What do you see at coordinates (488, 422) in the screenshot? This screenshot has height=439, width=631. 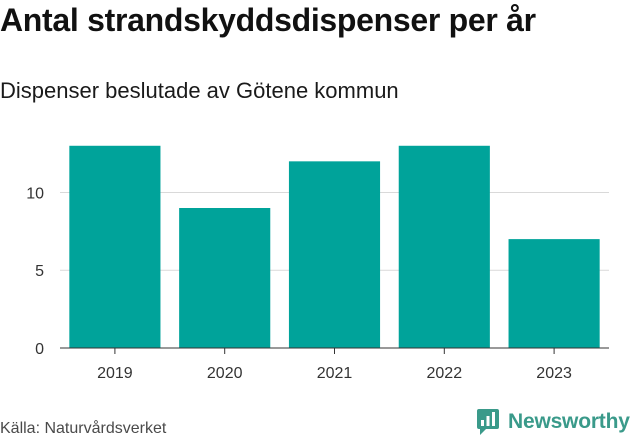 I see `newsworthy-logo-icon` at bounding box center [488, 422].